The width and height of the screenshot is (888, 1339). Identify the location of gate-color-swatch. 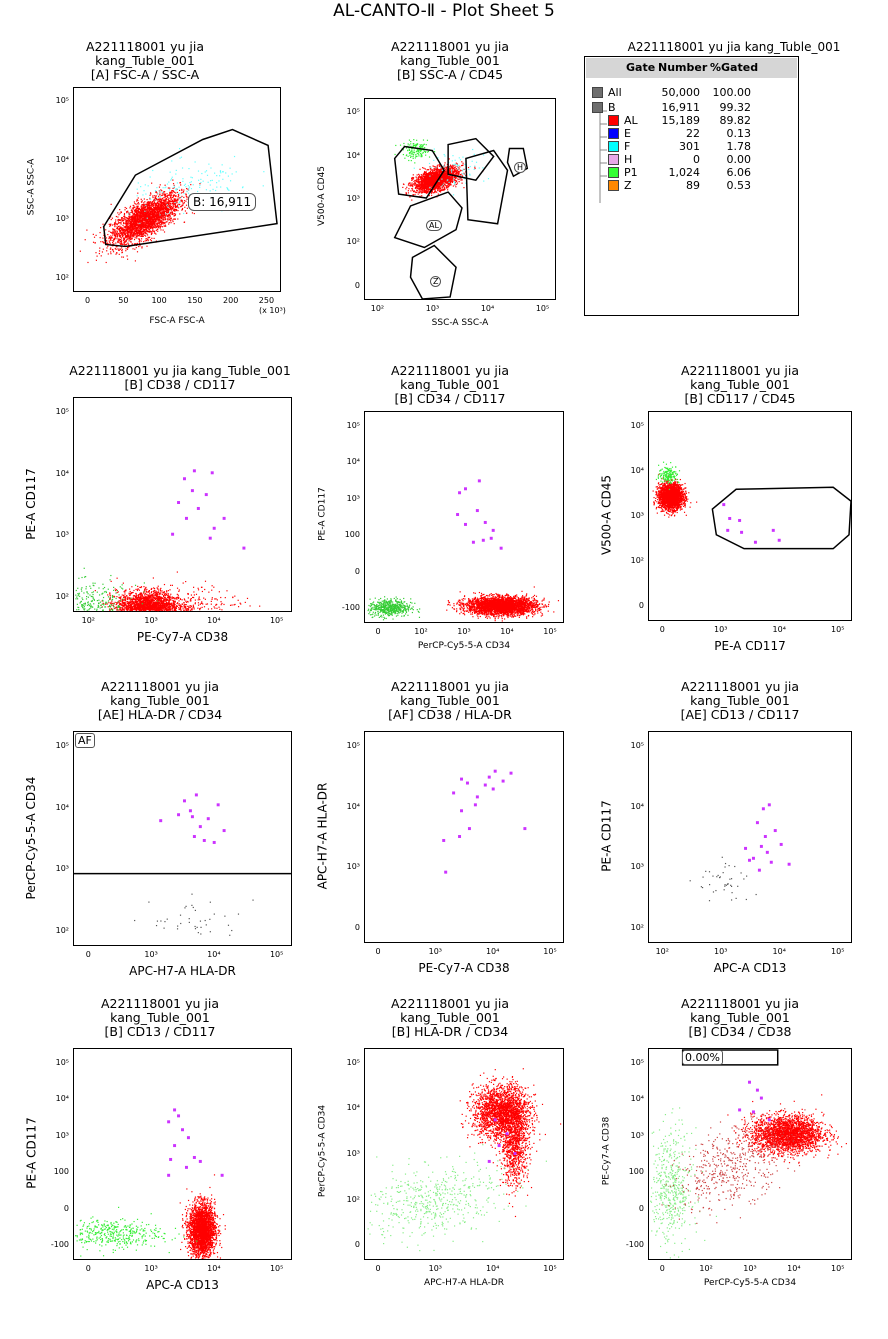
(613, 159).